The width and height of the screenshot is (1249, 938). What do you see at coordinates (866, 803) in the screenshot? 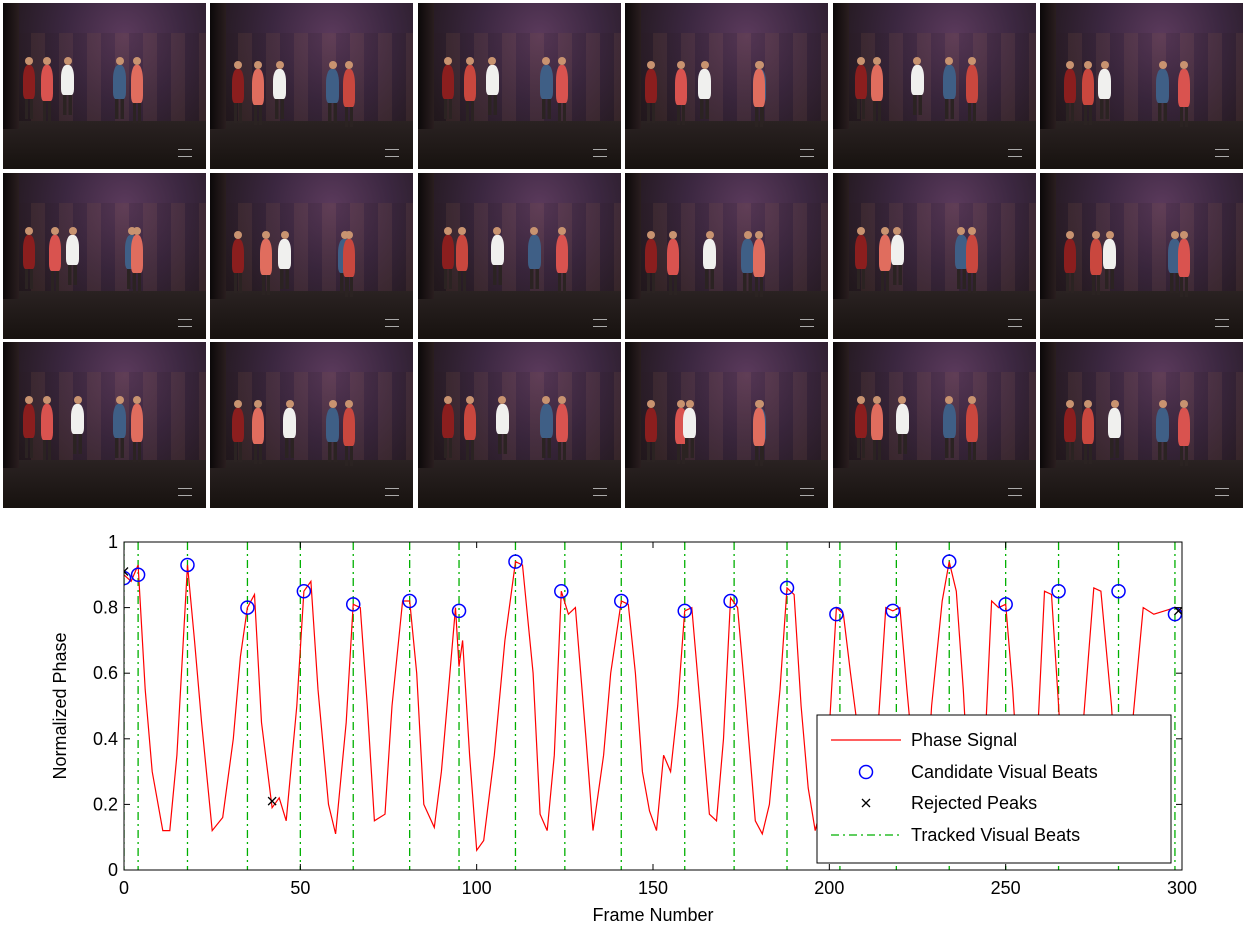
I see `legend-rejected-swatch` at bounding box center [866, 803].